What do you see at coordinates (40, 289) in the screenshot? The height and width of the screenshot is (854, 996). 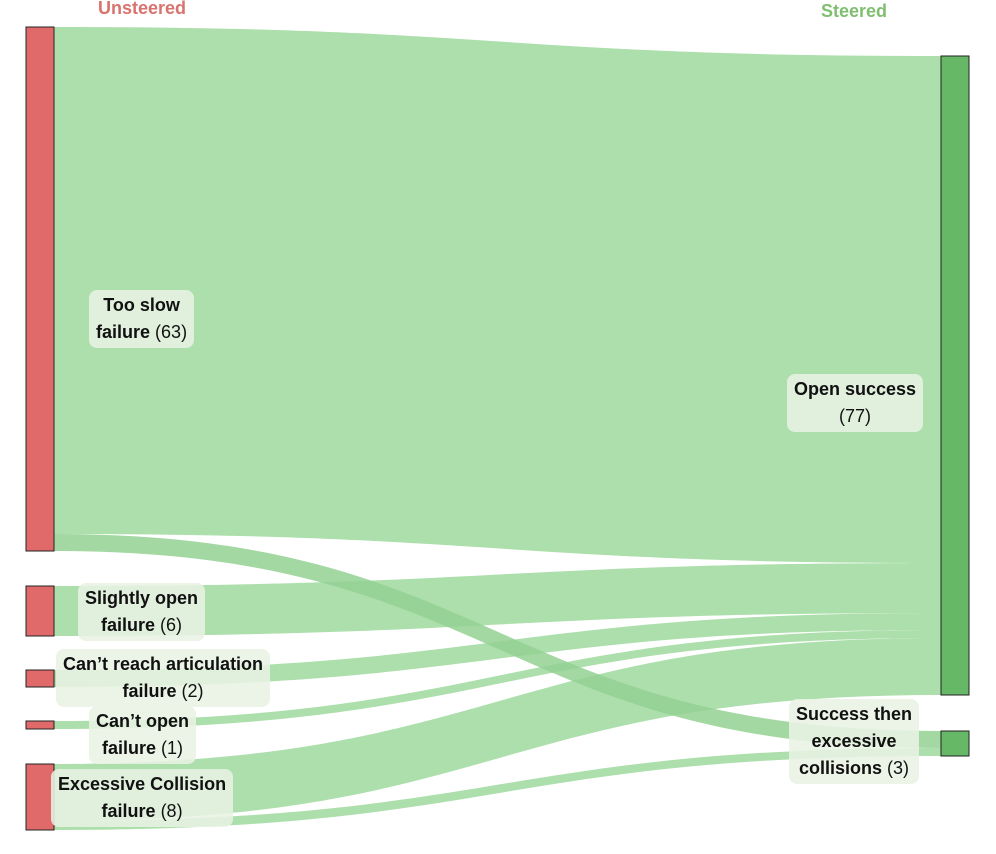 I see `node-too-slow` at bounding box center [40, 289].